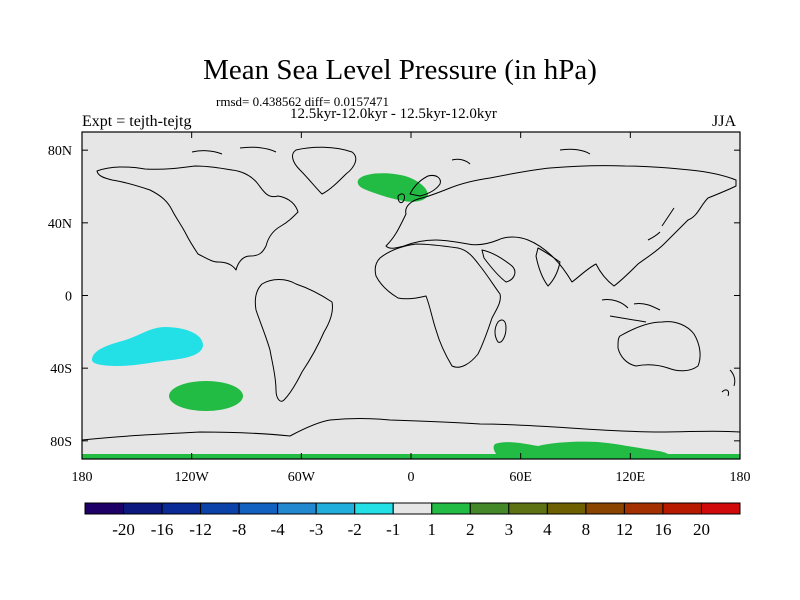  I want to click on colorbar-label: -12, so click(200, 529).